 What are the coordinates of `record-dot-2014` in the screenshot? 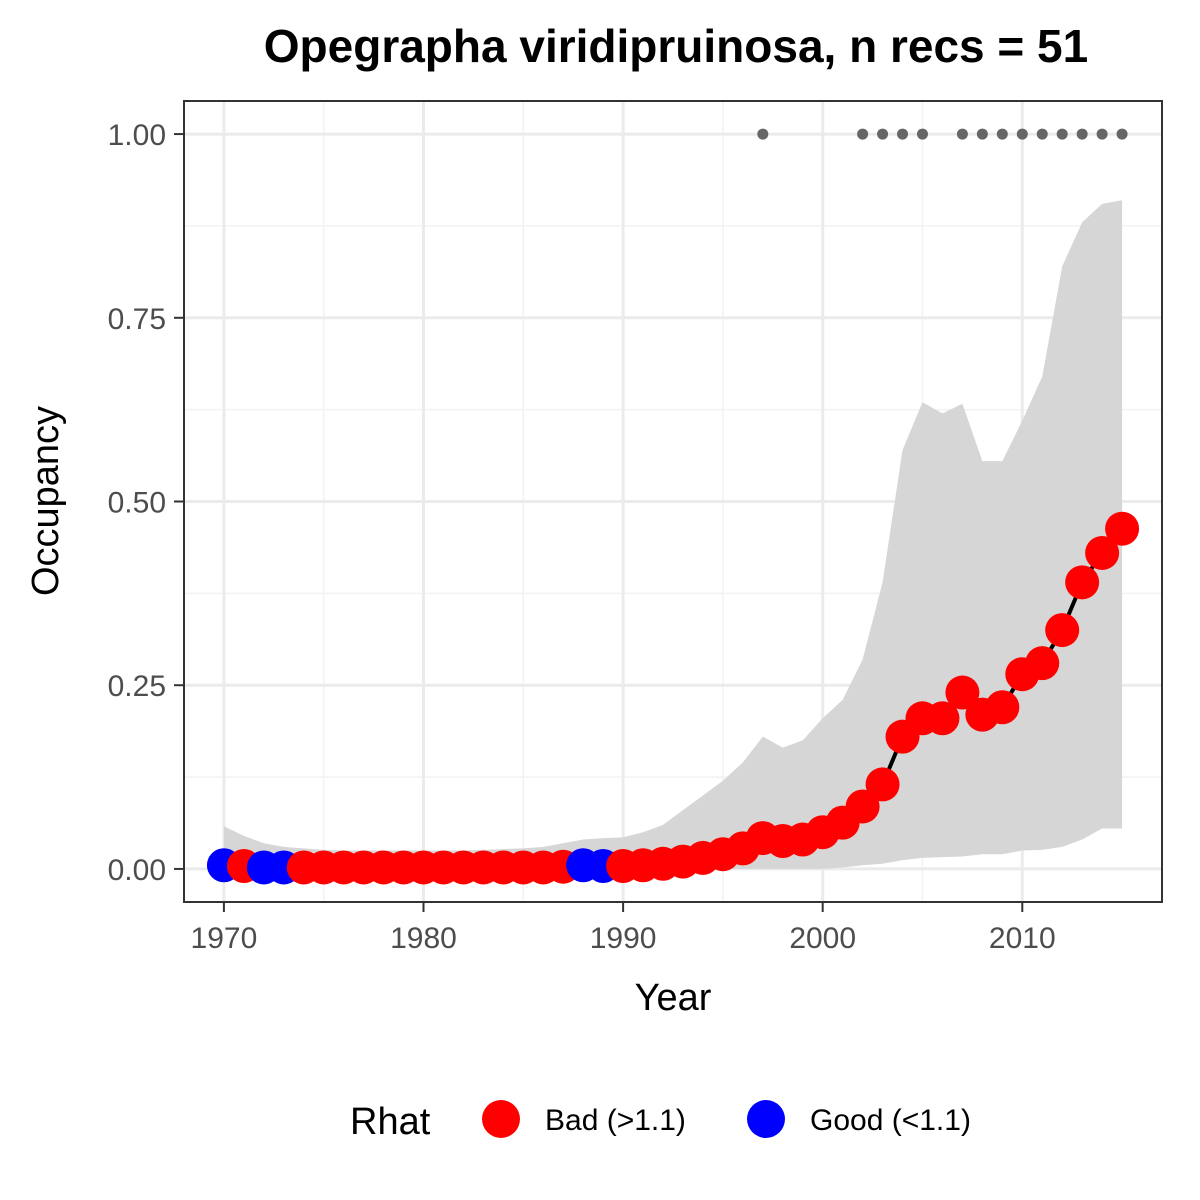 It's located at (1102, 134).